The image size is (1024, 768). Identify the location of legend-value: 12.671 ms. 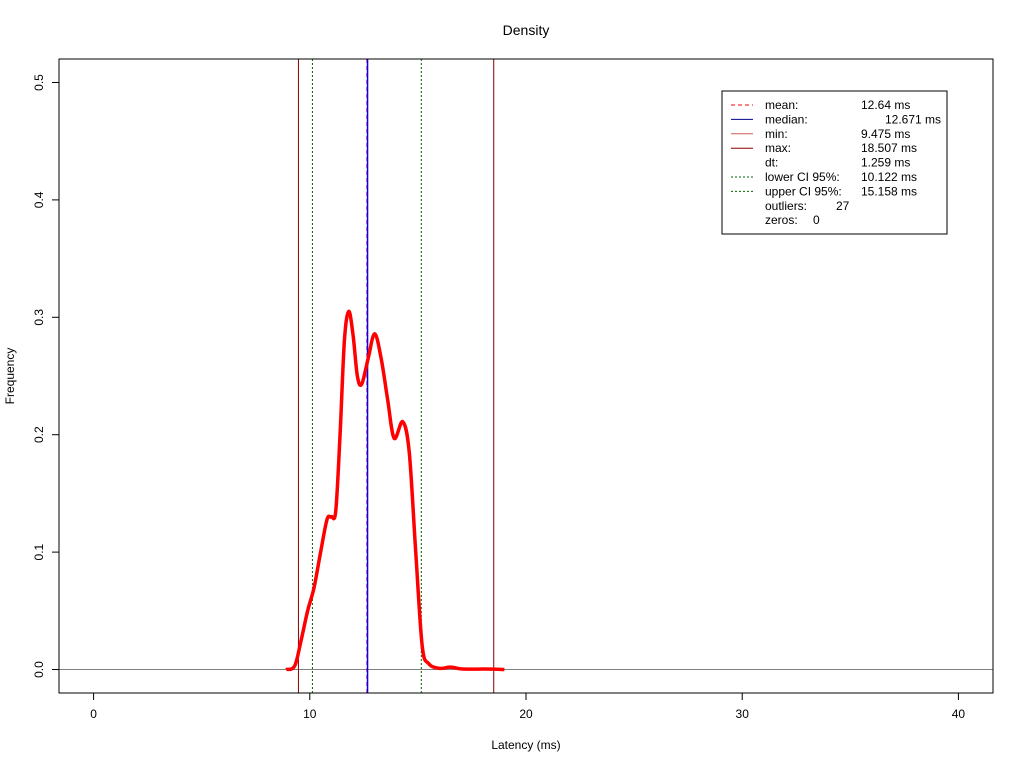
(913, 119).